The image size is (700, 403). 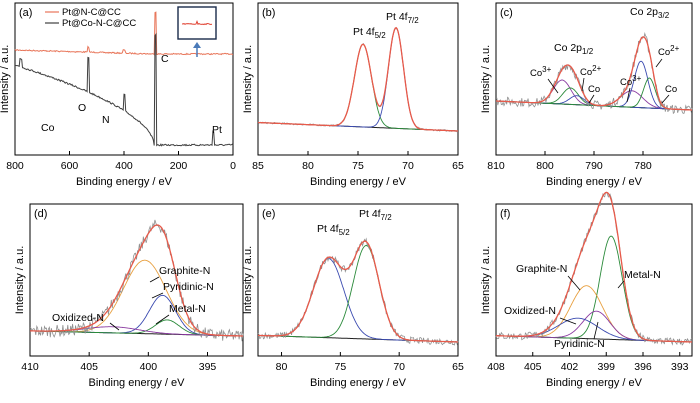 I want to click on peak-label-superscript: 3+, so click(x=636, y=78).